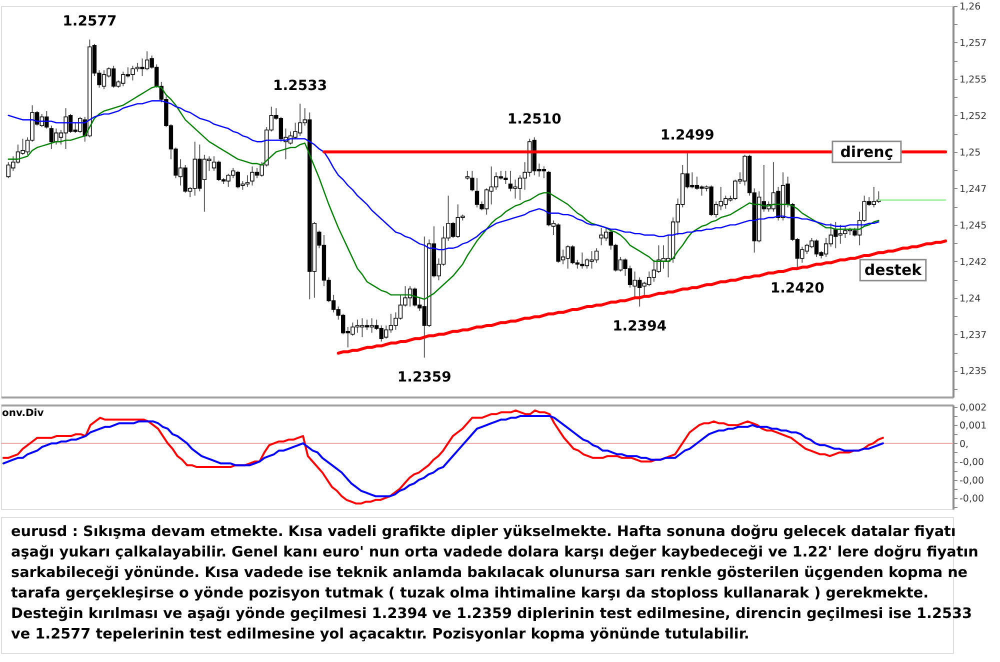 The width and height of the screenshot is (1000, 662). I want to click on annotation: 1.2420, so click(797, 288).